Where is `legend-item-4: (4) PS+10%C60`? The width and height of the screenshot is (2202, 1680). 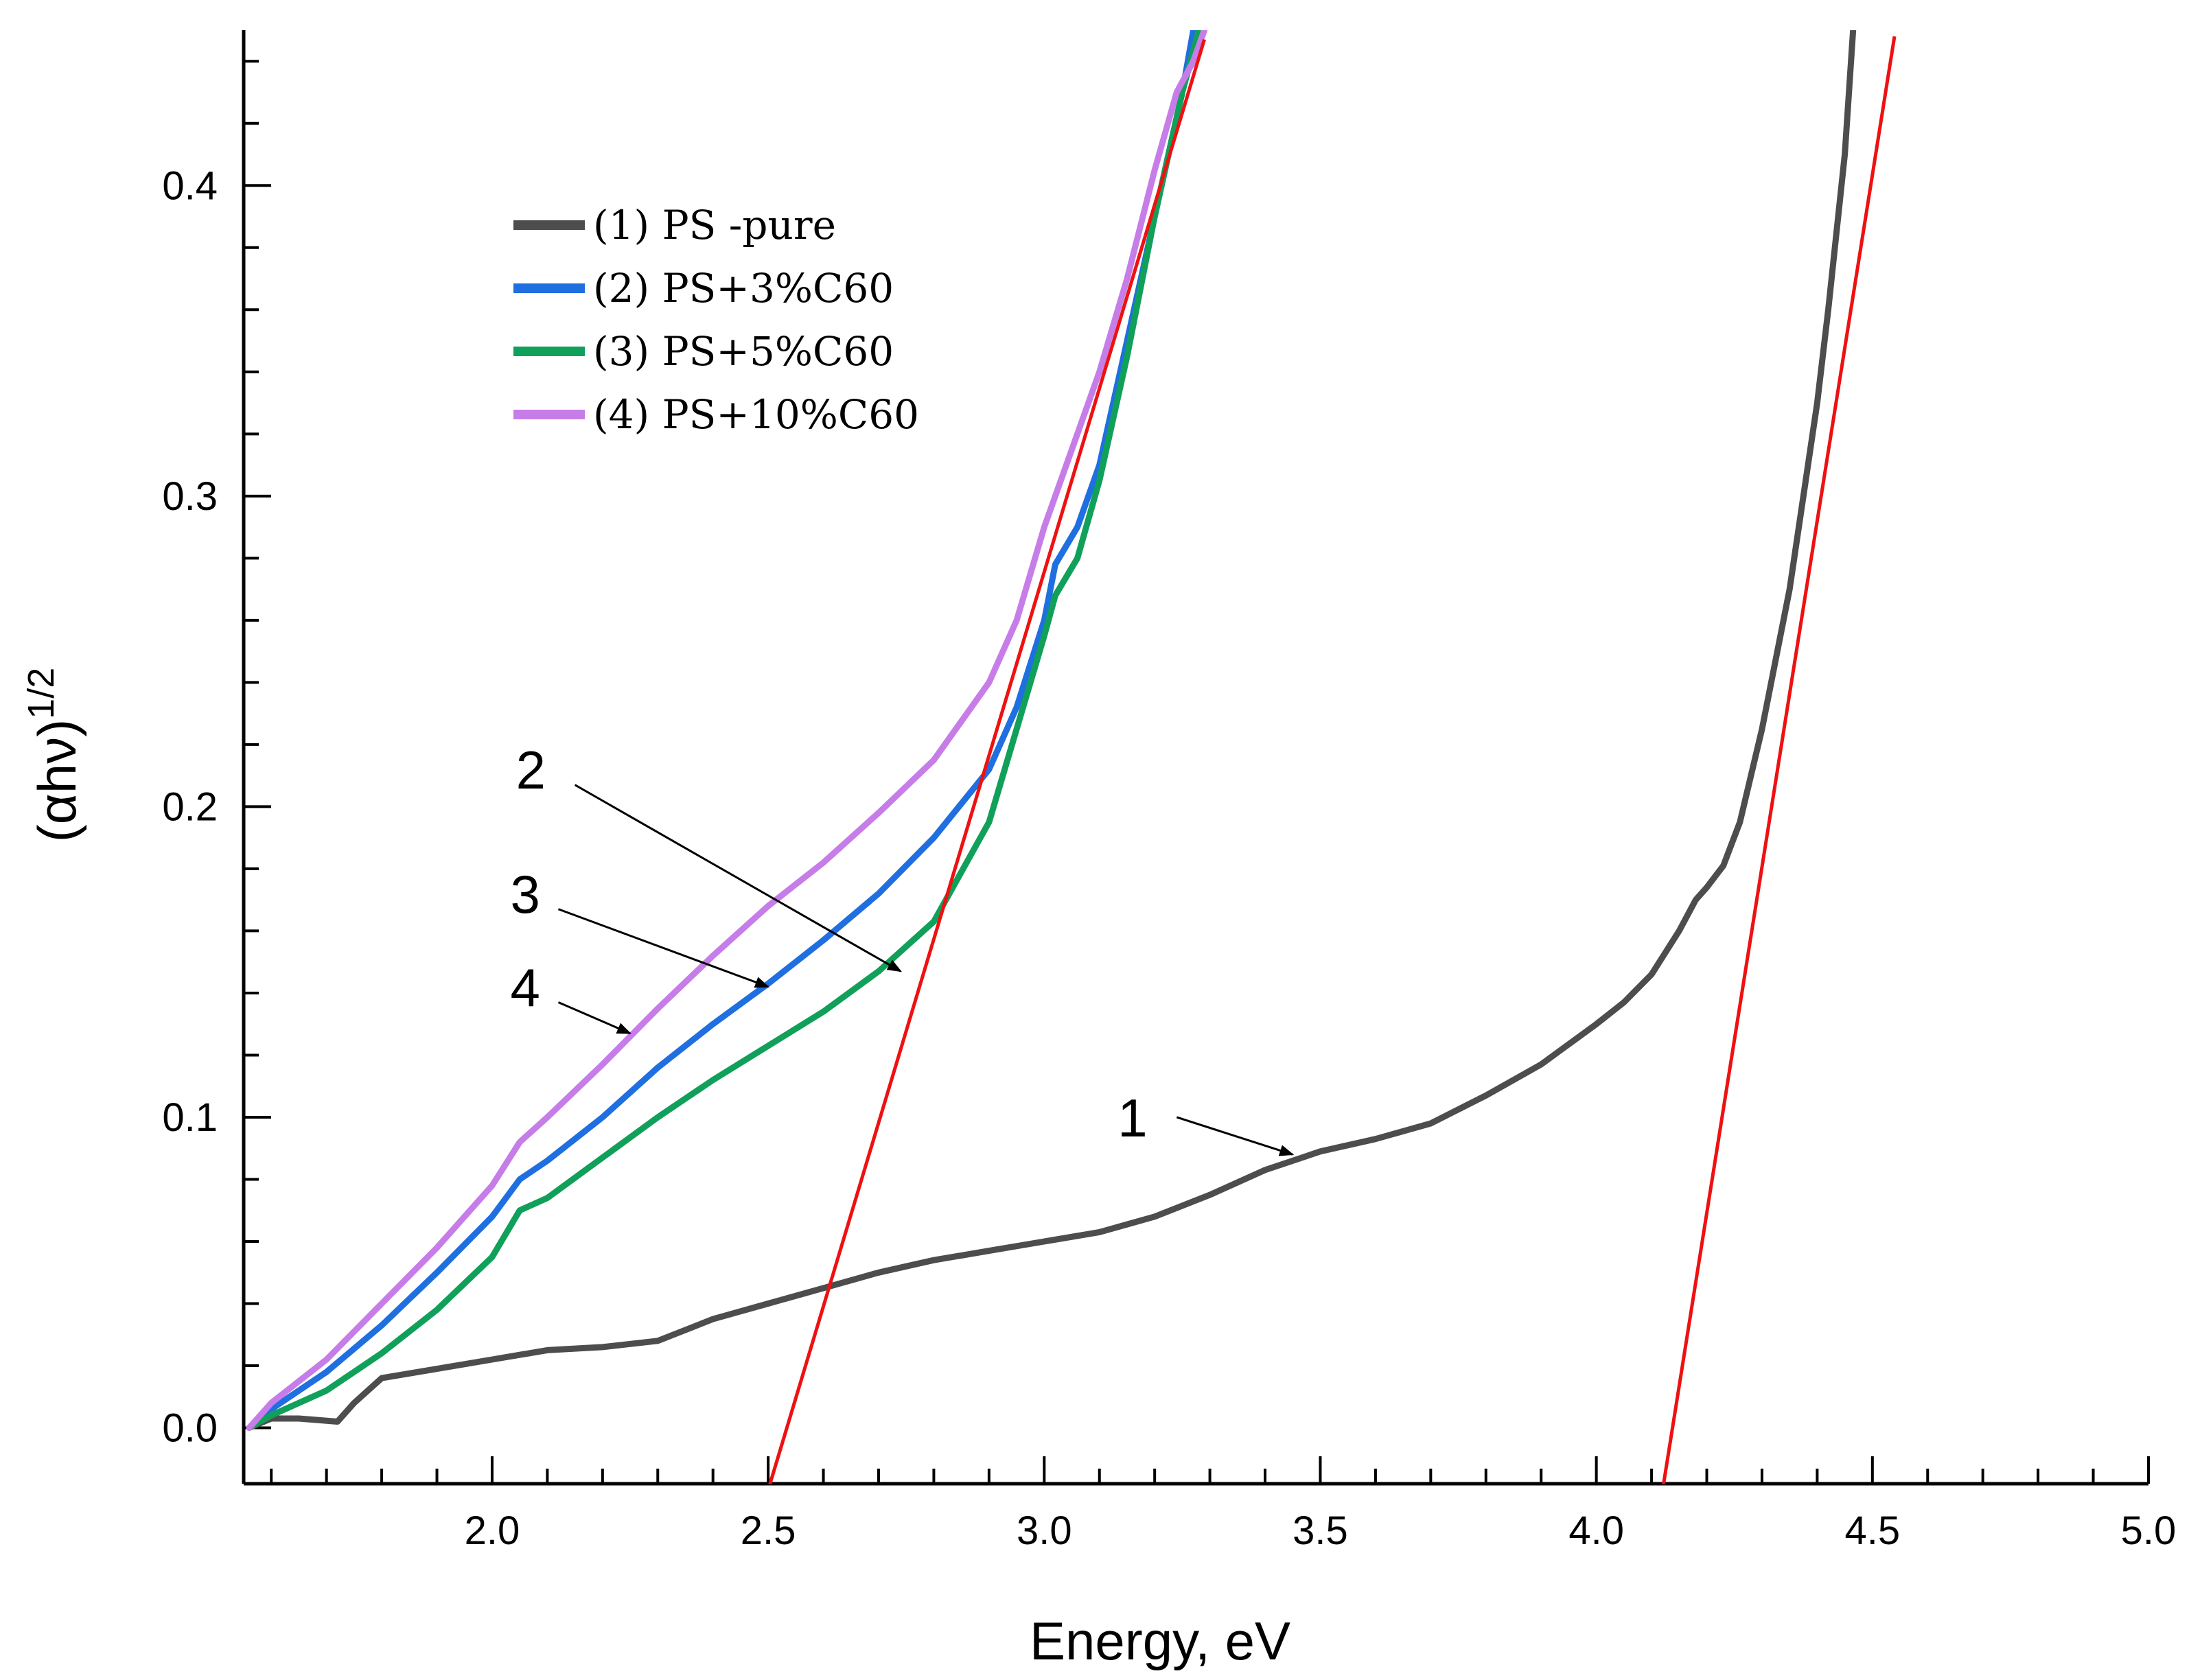 legend-item-4: (4) PS+10%C60 is located at coordinates (716, 414).